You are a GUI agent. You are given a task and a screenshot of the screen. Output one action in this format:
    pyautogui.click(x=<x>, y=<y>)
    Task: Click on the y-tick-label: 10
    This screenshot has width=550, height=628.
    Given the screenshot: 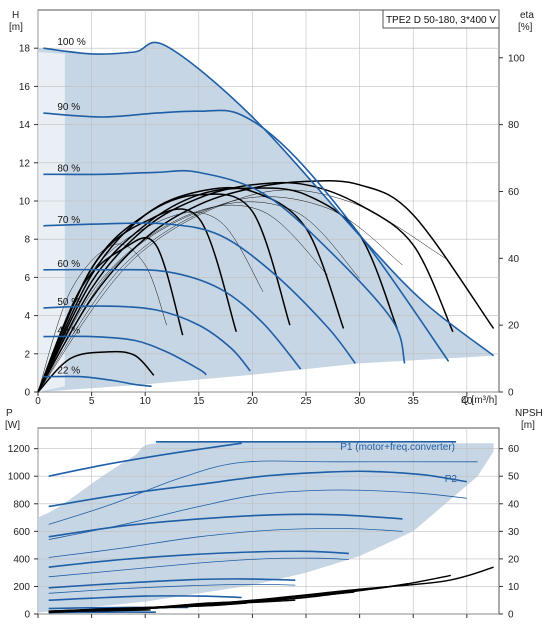 What is the action you would take?
    pyautogui.click(x=25, y=202)
    